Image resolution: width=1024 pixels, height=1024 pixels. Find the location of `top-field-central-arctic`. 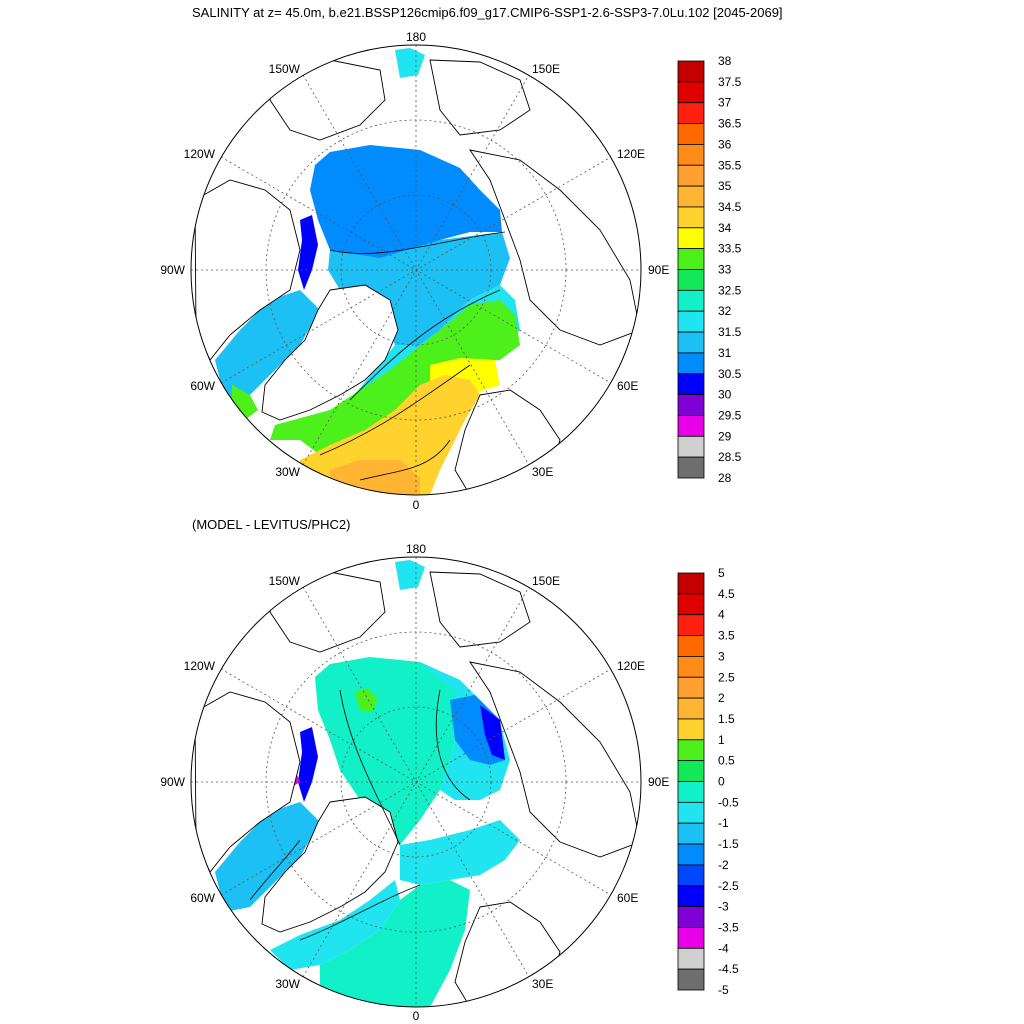

top-field-central-arctic is located at coordinates (406, 202).